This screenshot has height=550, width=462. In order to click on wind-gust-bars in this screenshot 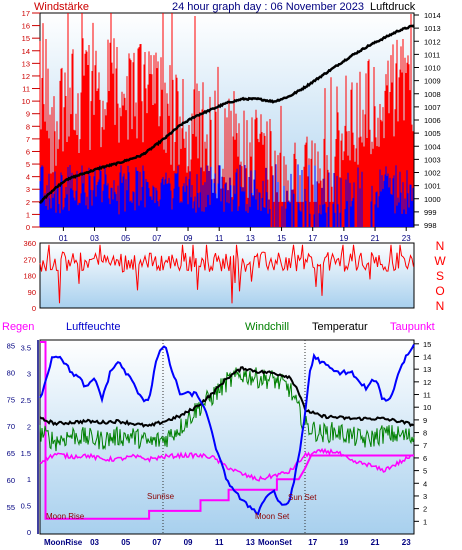, I will do `click(226, 195)`.